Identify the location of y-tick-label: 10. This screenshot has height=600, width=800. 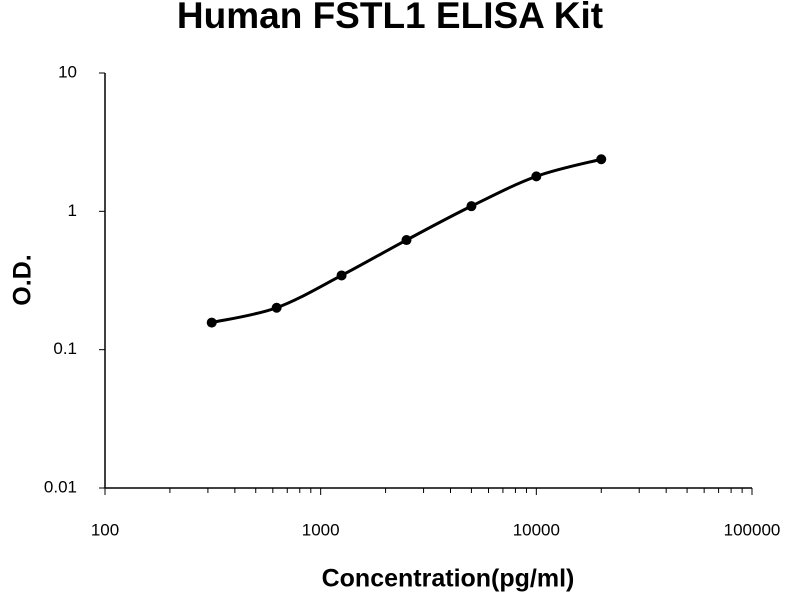
(67, 71).